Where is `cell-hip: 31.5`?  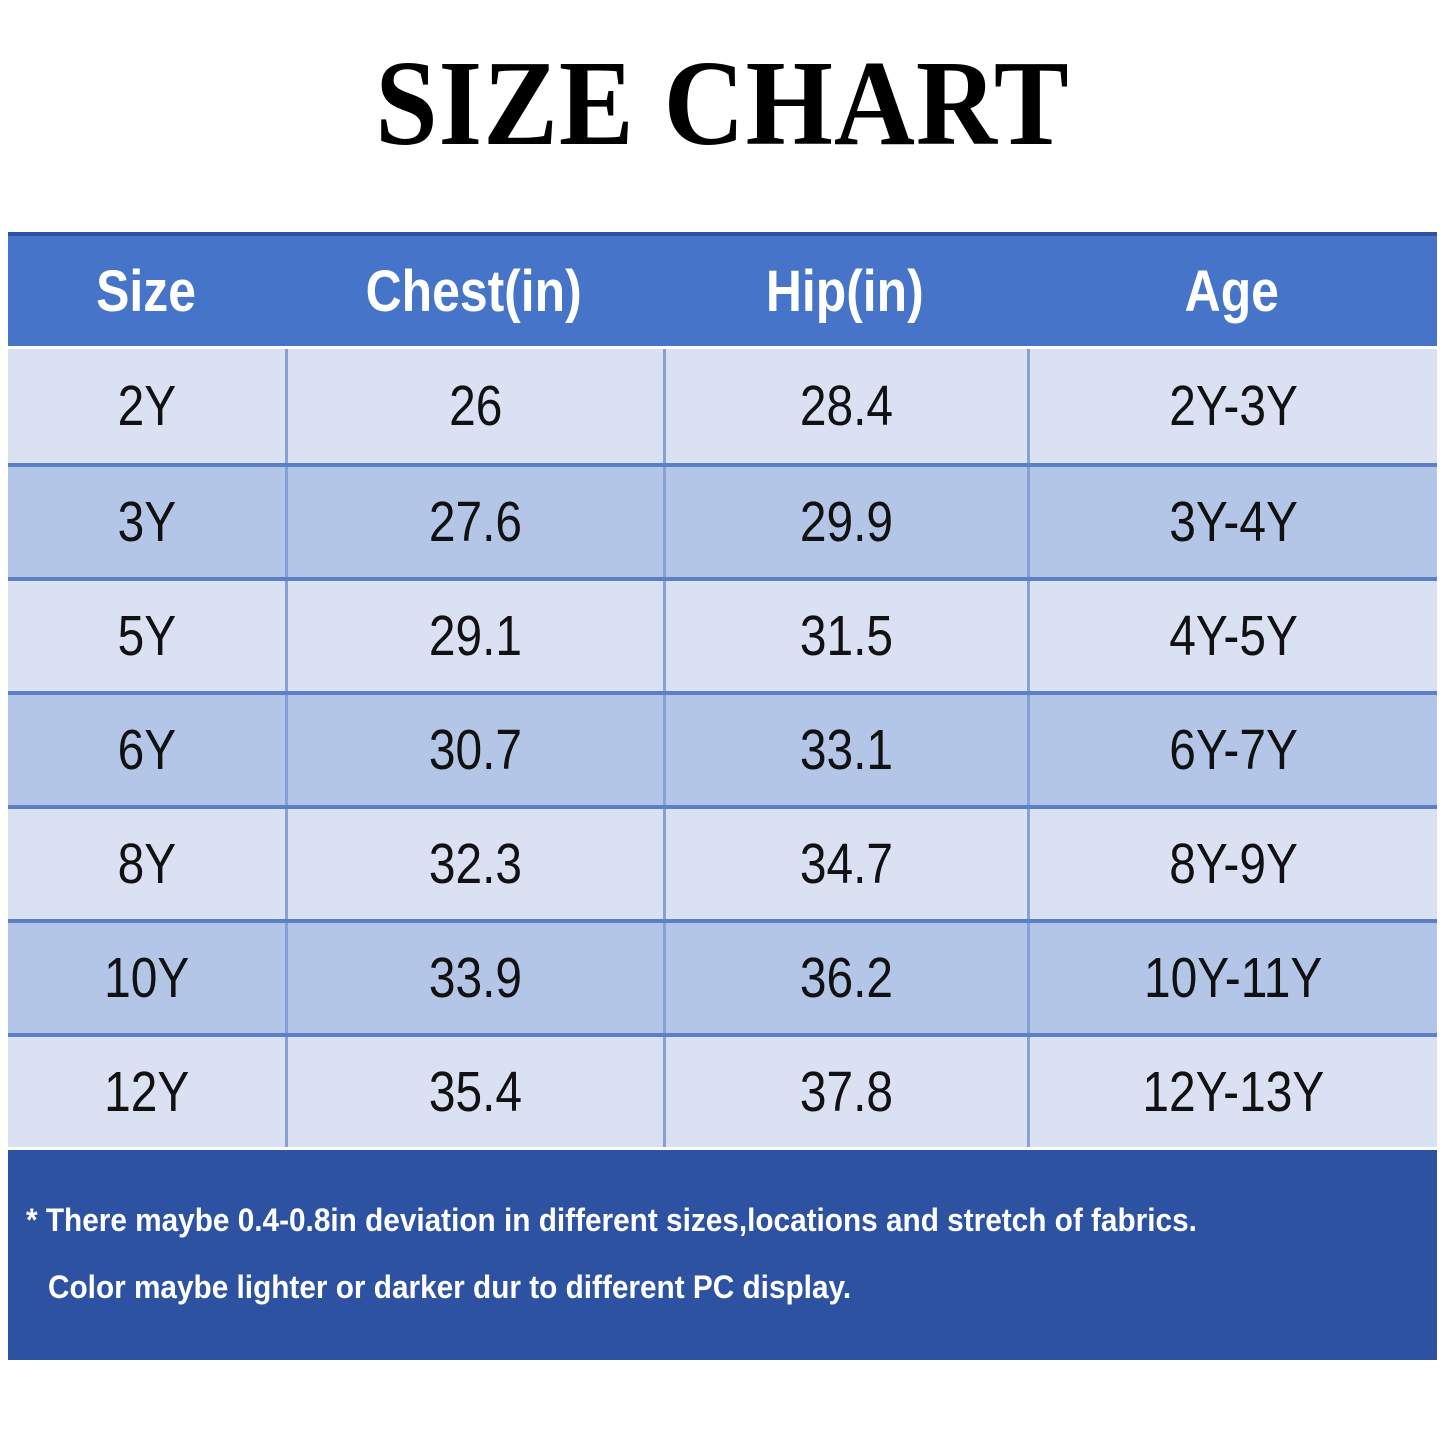 cell-hip: 31.5 is located at coordinates (845, 636).